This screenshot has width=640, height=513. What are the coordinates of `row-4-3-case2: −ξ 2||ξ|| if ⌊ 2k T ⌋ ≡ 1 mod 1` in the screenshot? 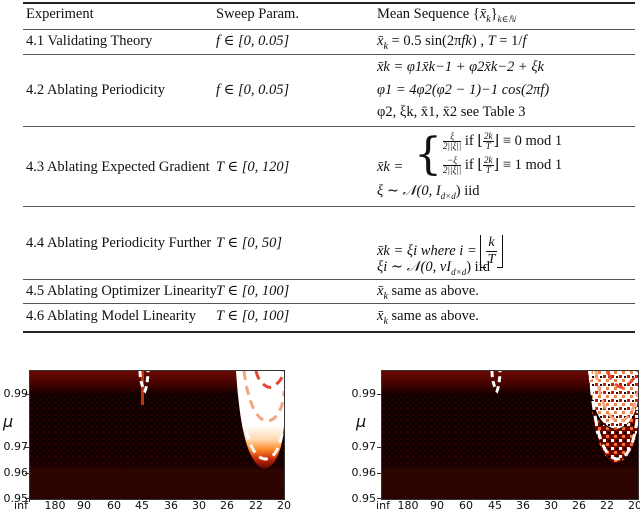 It's located at (503, 165).